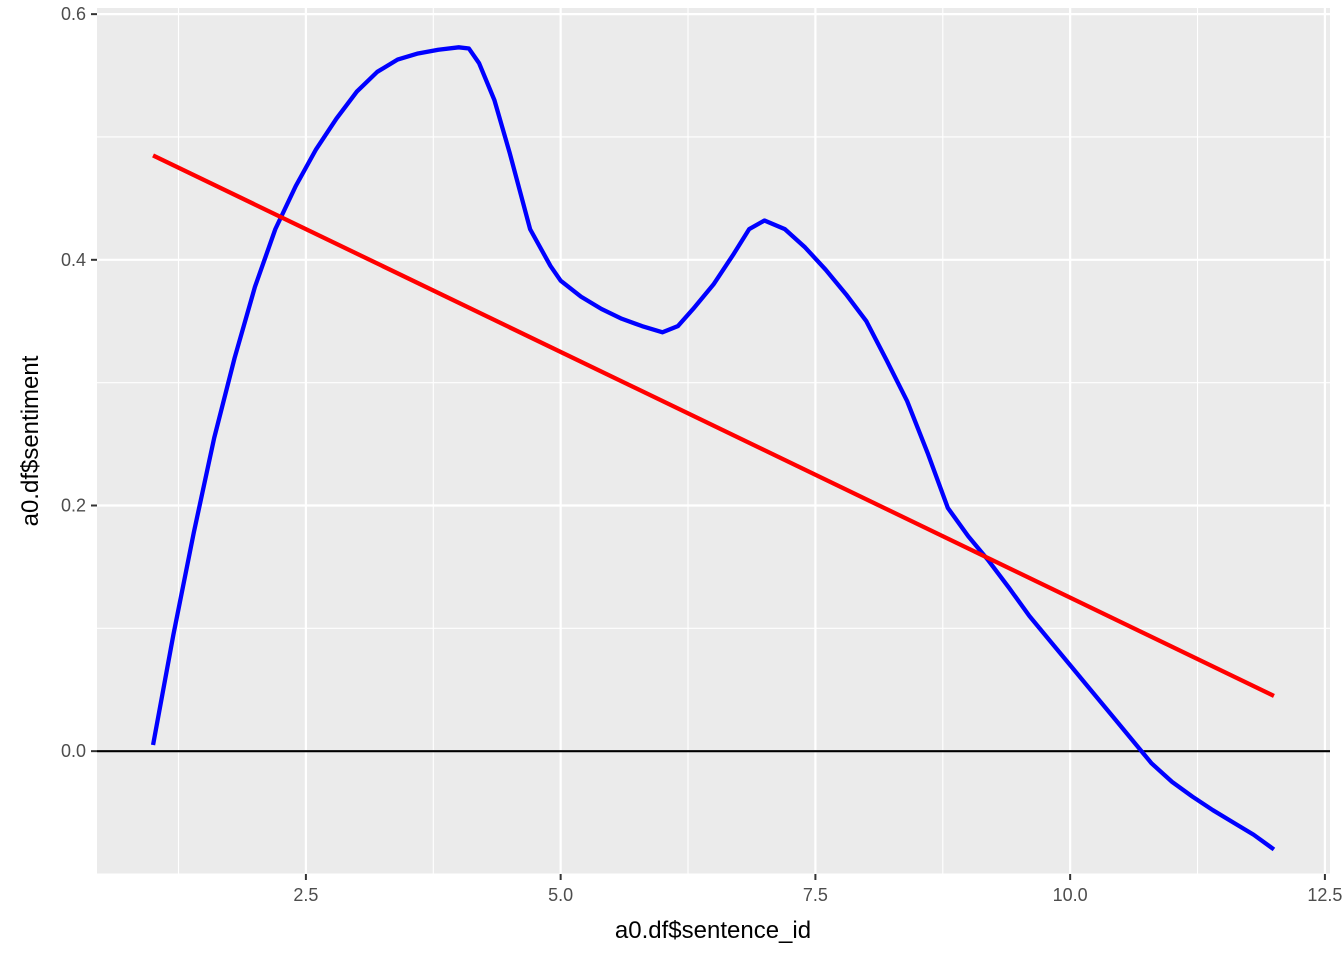  What do you see at coordinates (73, 505) in the screenshot?
I see `y-tick-label: 0.2` at bounding box center [73, 505].